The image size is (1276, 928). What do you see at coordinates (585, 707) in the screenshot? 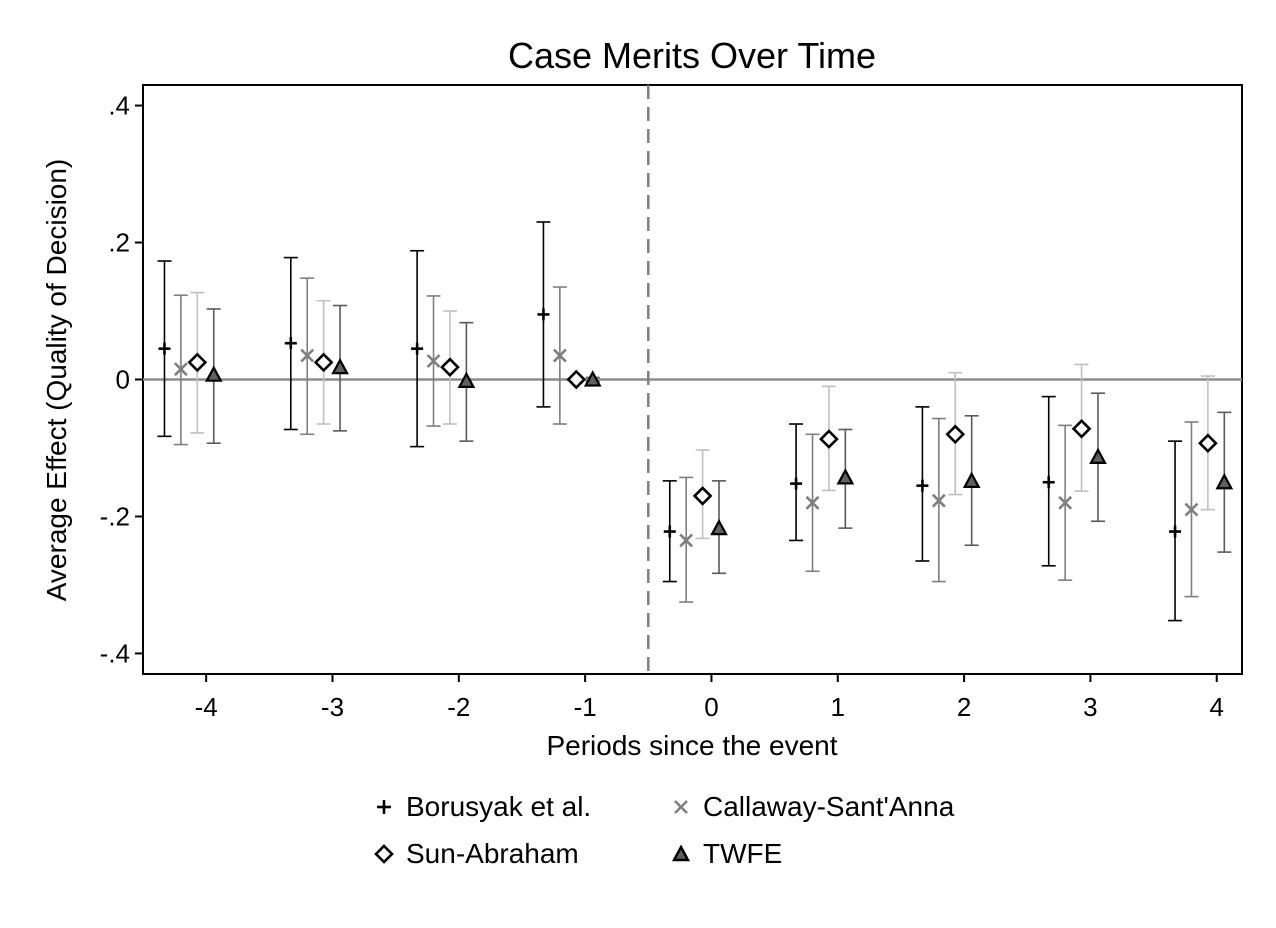
I see `x-tick-label: -1` at bounding box center [585, 707].